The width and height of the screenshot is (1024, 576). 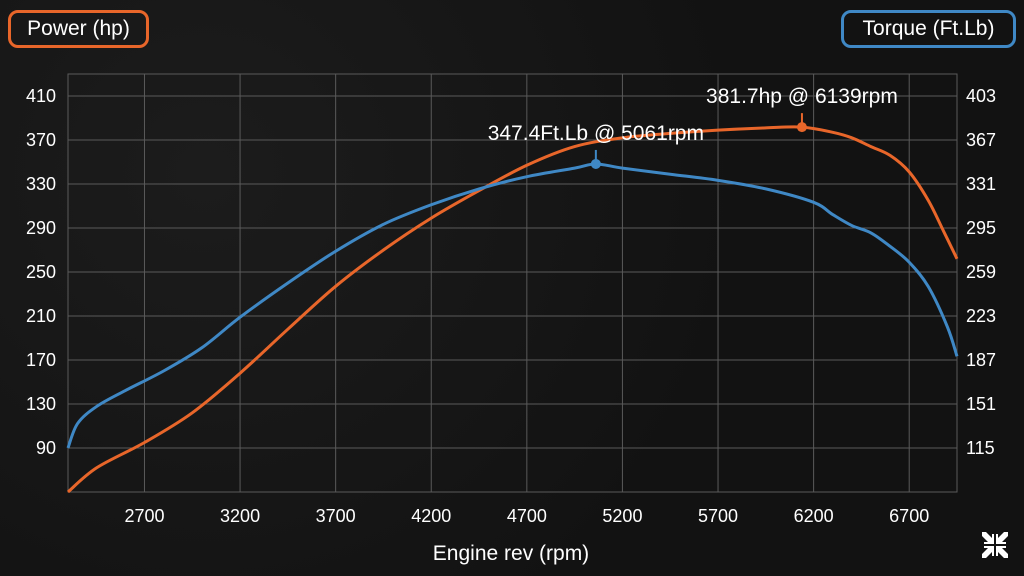 I want to click on torque-legend-label: Torque (Ft.Lb), so click(x=928, y=28).